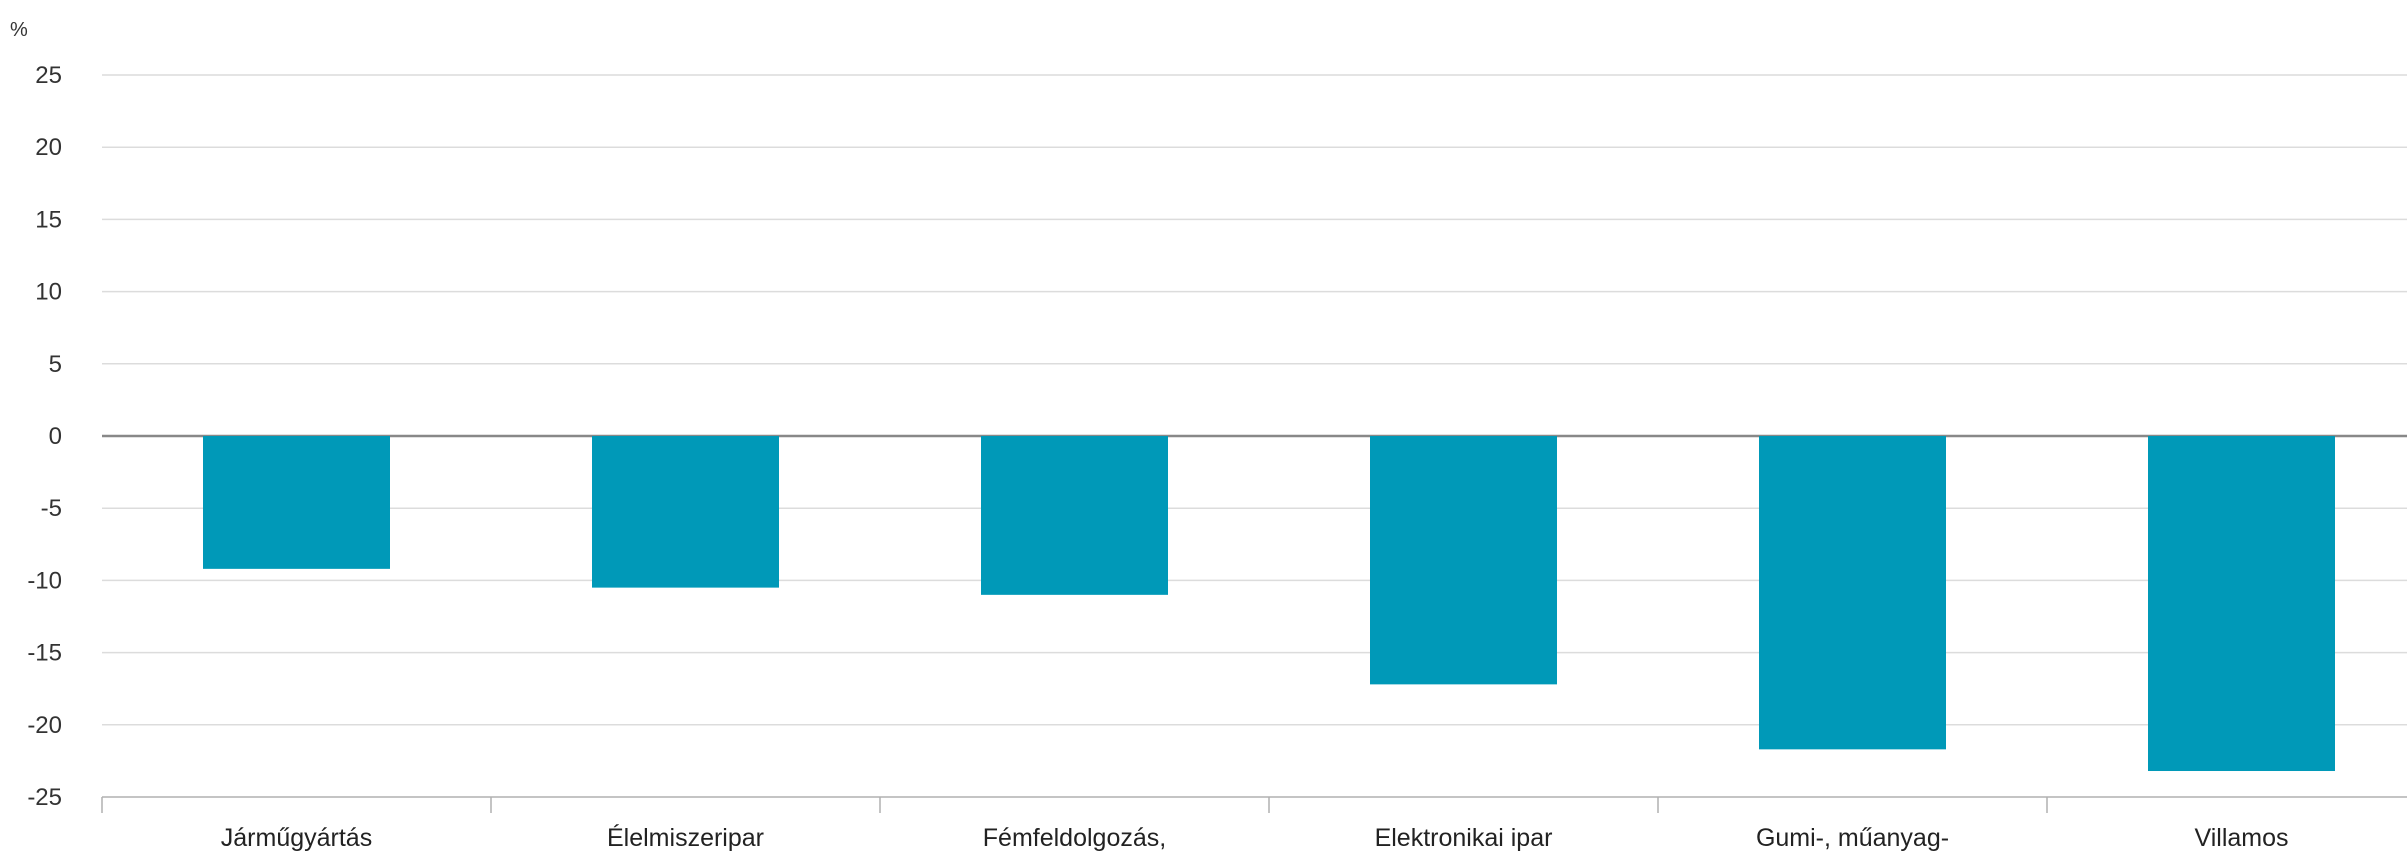 The image size is (2407, 855). What do you see at coordinates (44, 797) in the screenshot?
I see `y-tick-label: -25` at bounding box center [44, 797].